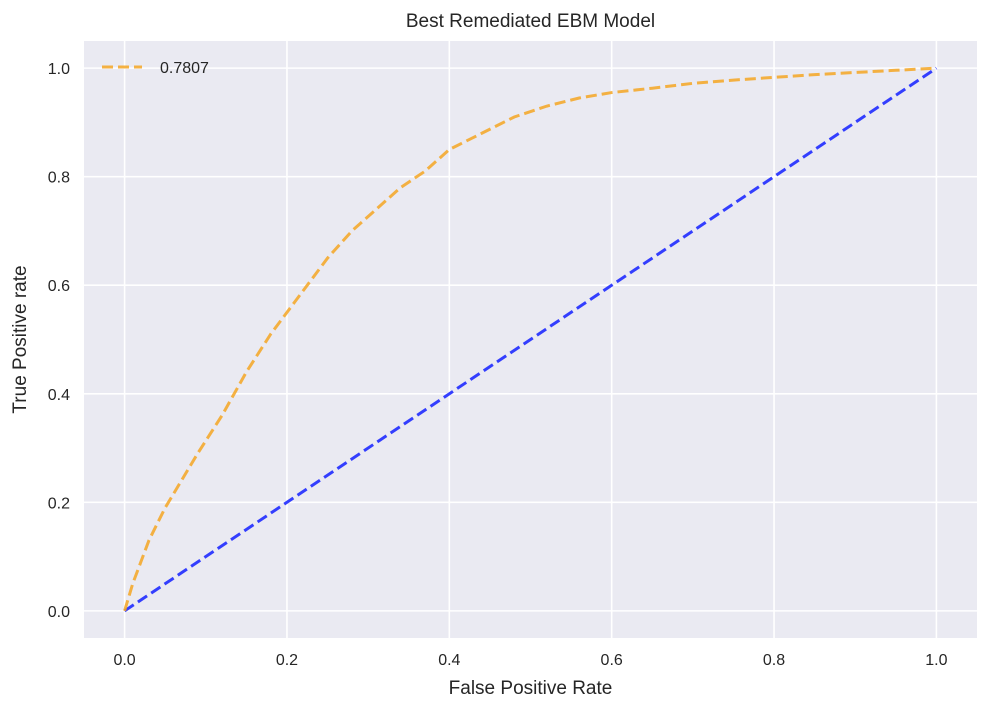 This screenshot has height=709, width=1004. I want to click on y-tick-label: 1.0, so click(59, 69).